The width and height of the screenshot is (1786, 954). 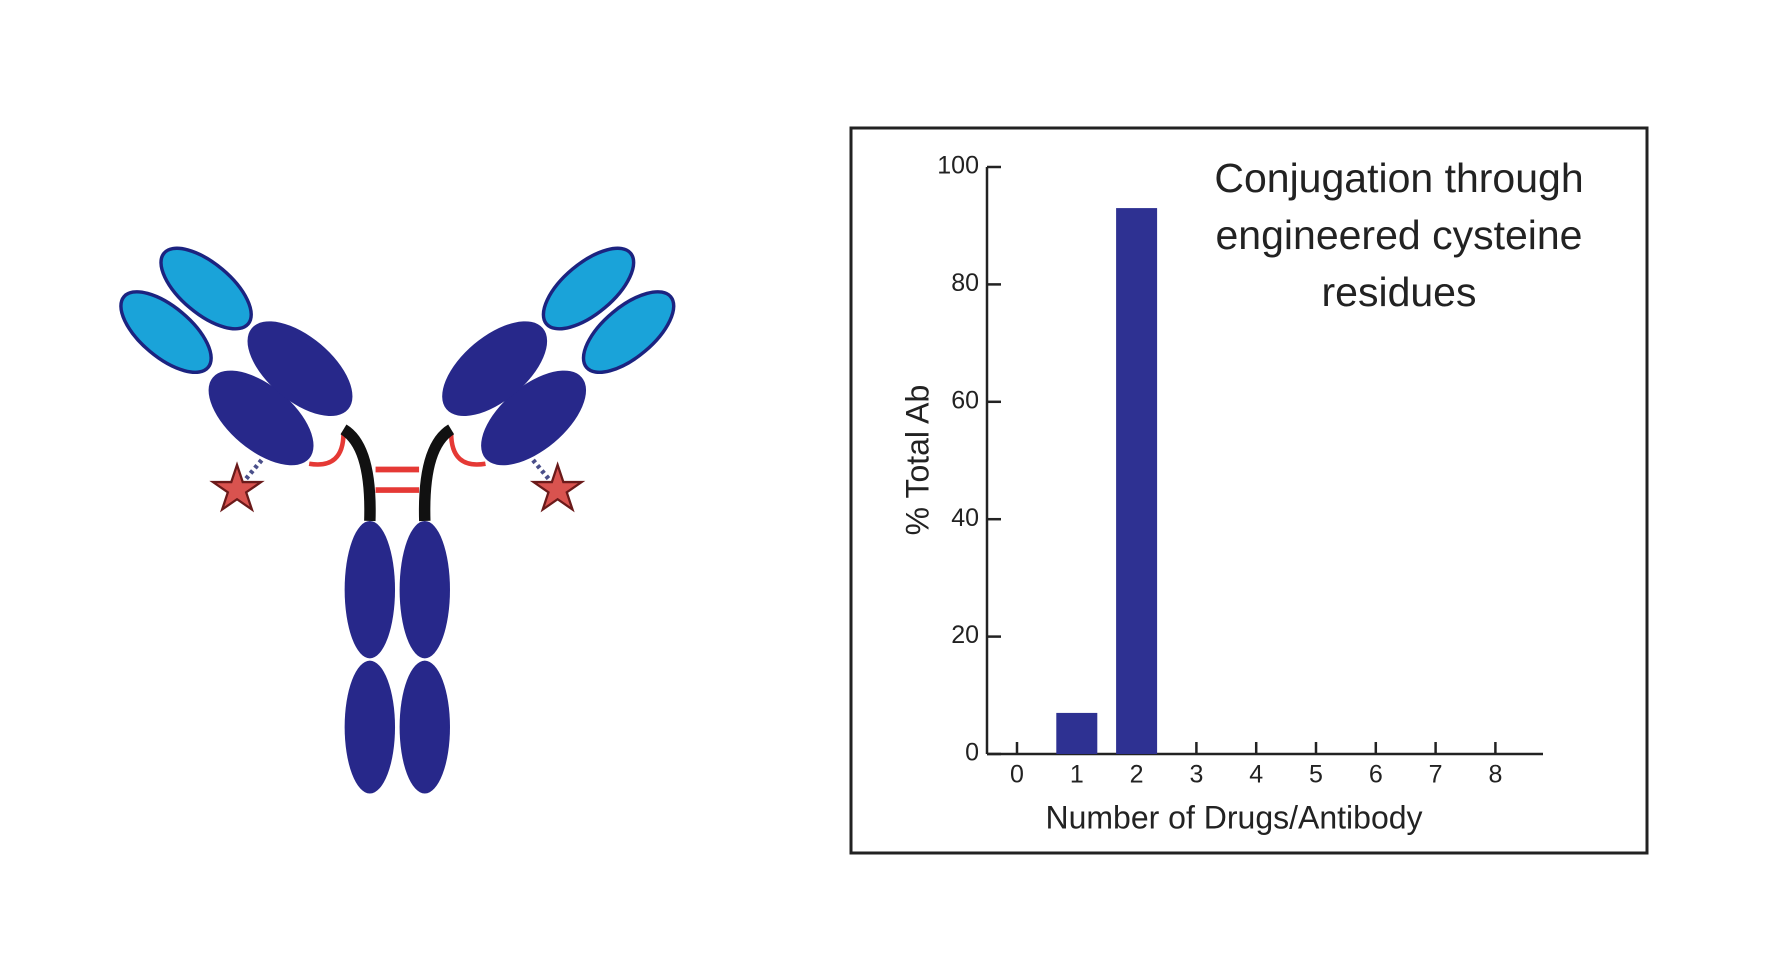 I want to click on x-axis-label: Number of Drugs/Antibody, so click(x=1233, y=817).